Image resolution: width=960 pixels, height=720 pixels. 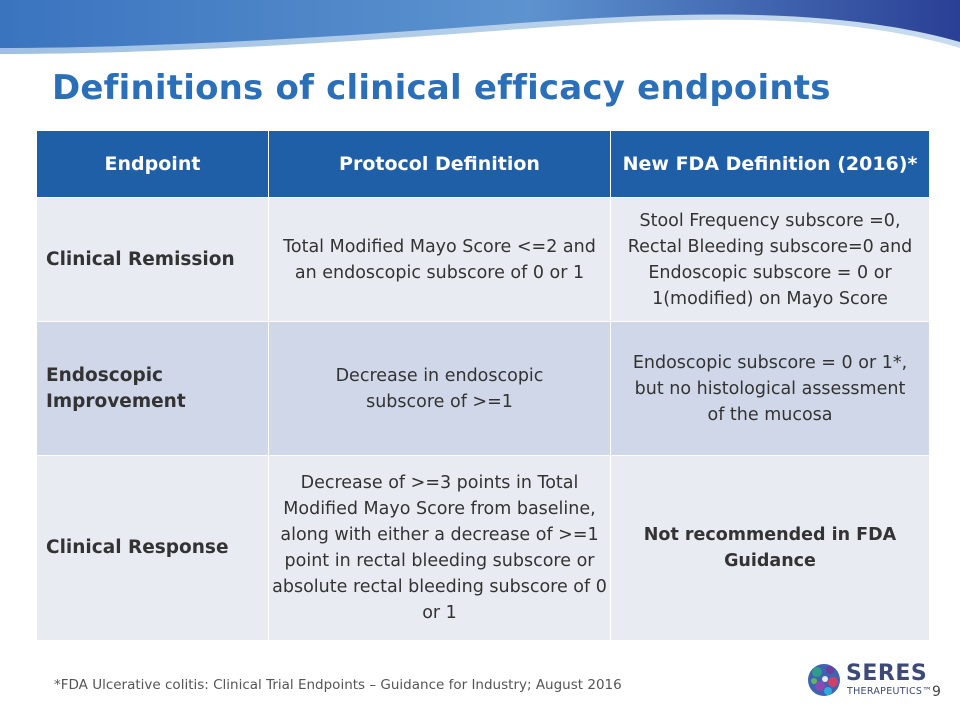 I want to click on globe-icon, so click(x=824, y=680).